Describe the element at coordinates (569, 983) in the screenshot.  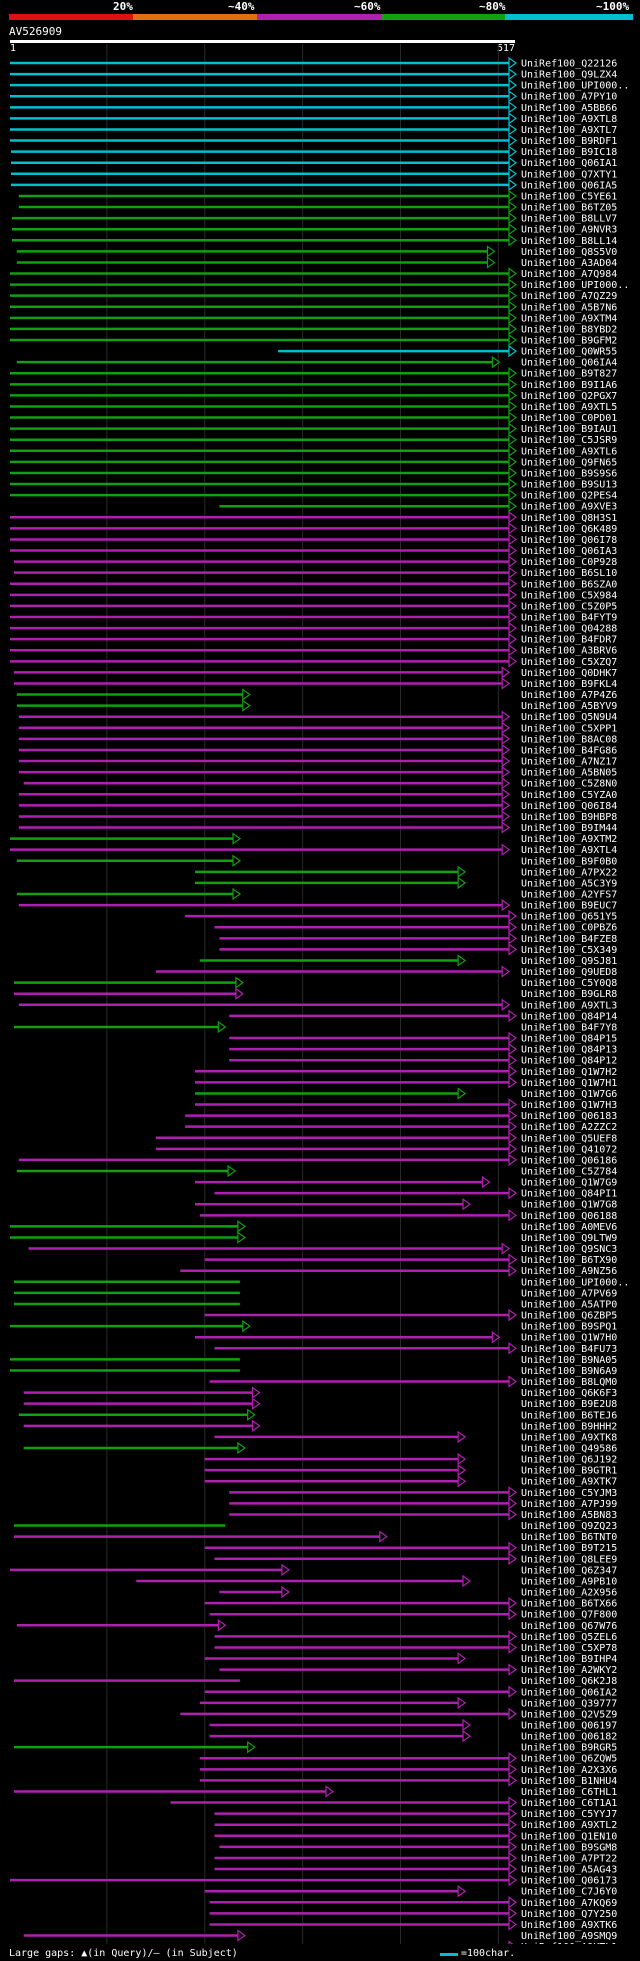
I see `hit-label: UniRef100_C5Y0Q8` at that location.